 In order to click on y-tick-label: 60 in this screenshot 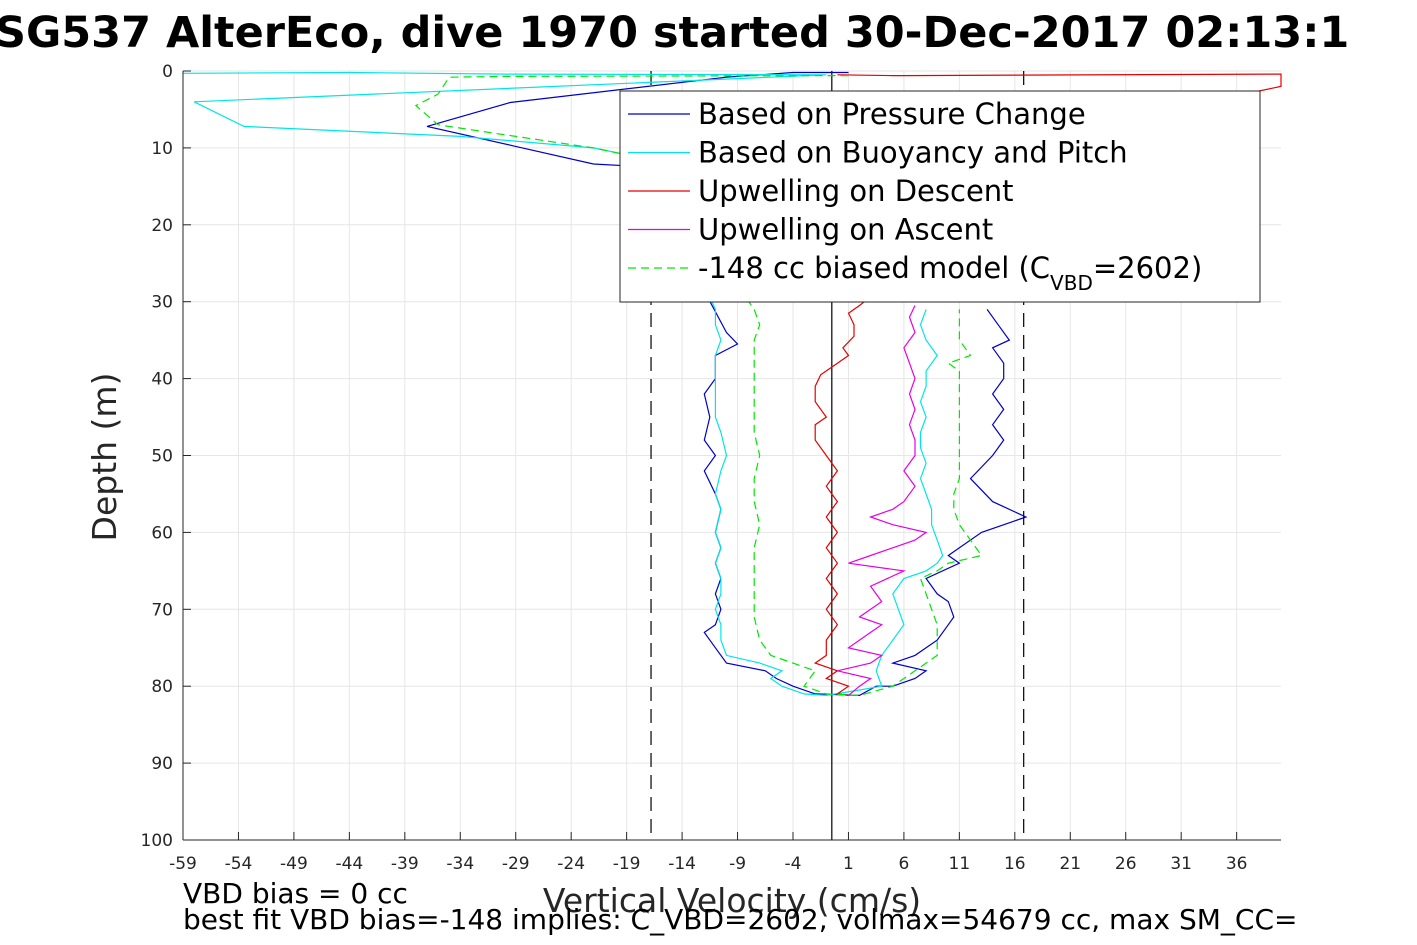, I will do `click(162, 533)`.